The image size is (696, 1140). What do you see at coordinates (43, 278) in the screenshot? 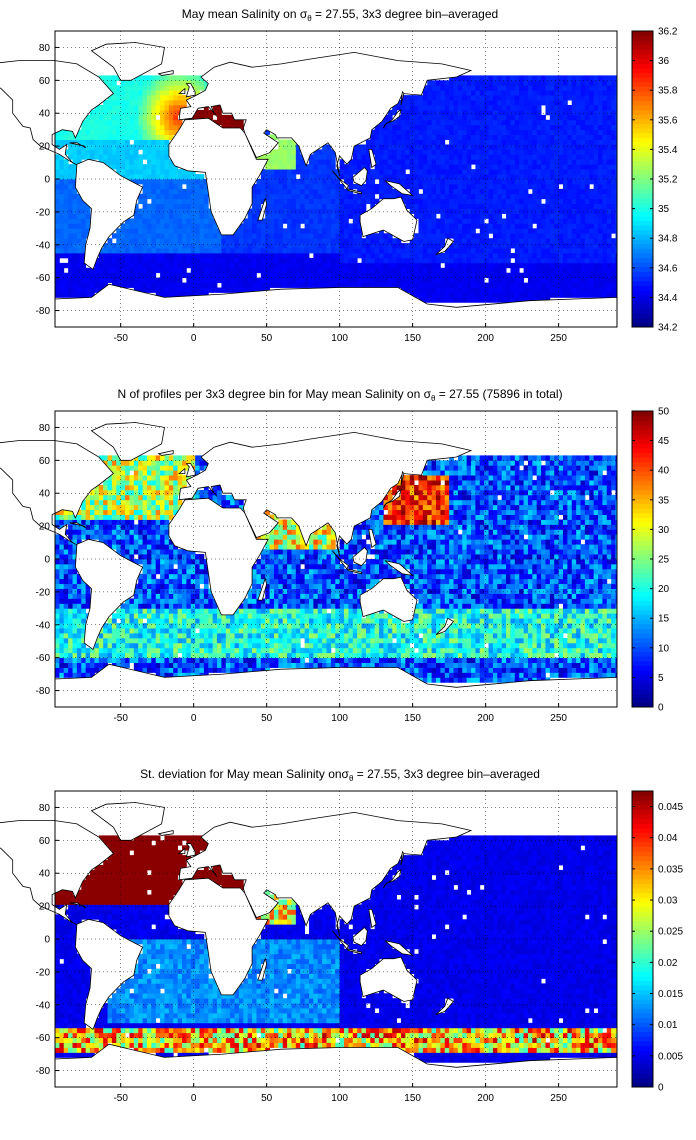
I see `y-tick-label: -60` at bounding box center [43, 278].